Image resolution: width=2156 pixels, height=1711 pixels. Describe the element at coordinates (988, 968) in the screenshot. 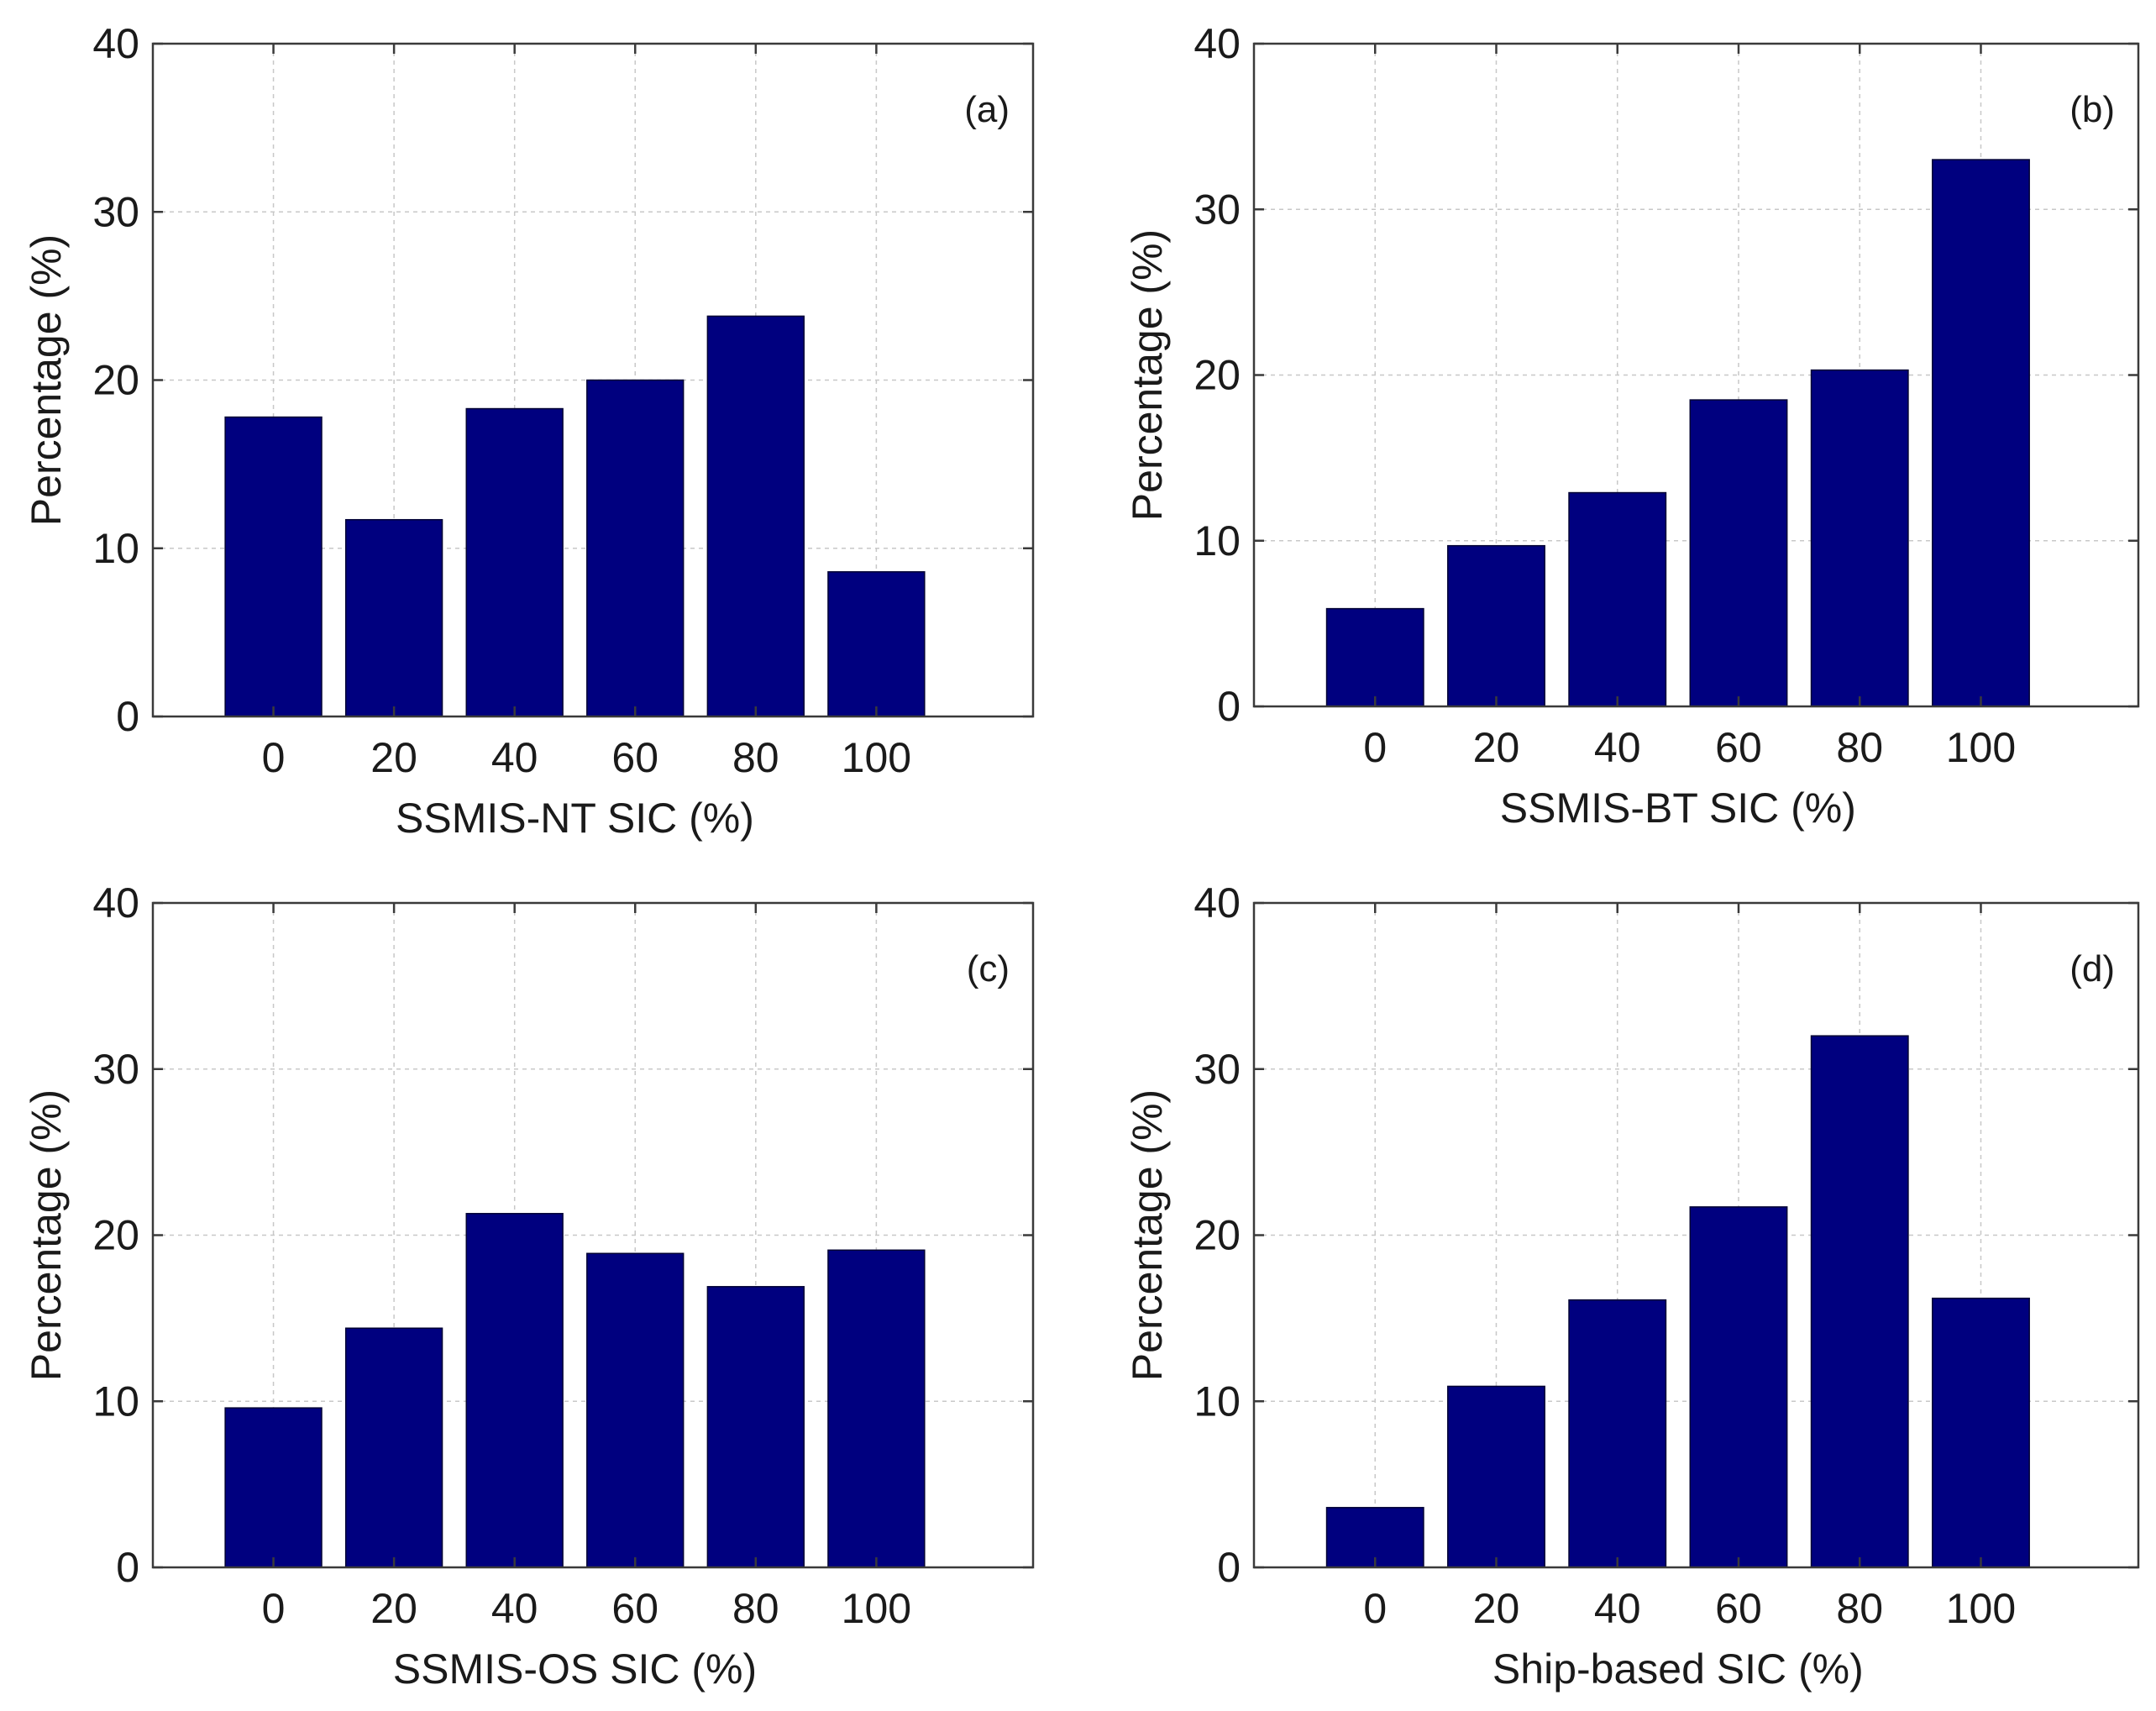

I see `panel-label: (c)` at that location.